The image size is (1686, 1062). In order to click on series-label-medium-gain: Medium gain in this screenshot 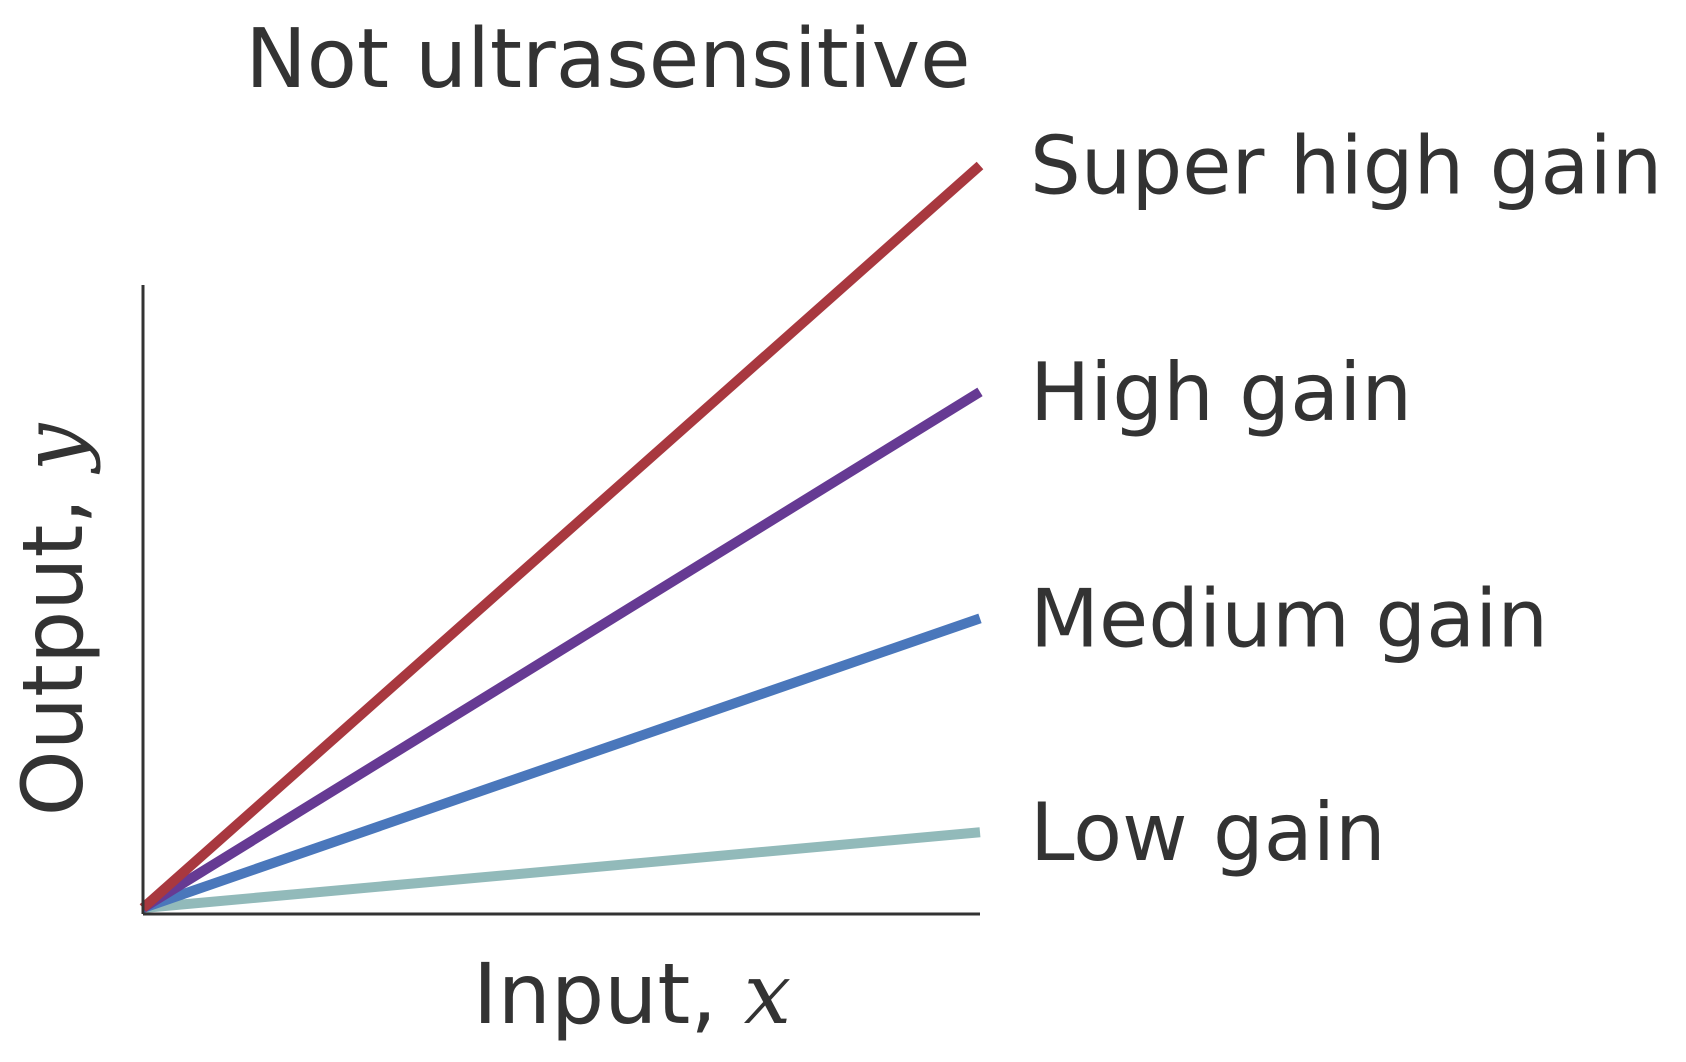, I will do `click(1289, 618)`.